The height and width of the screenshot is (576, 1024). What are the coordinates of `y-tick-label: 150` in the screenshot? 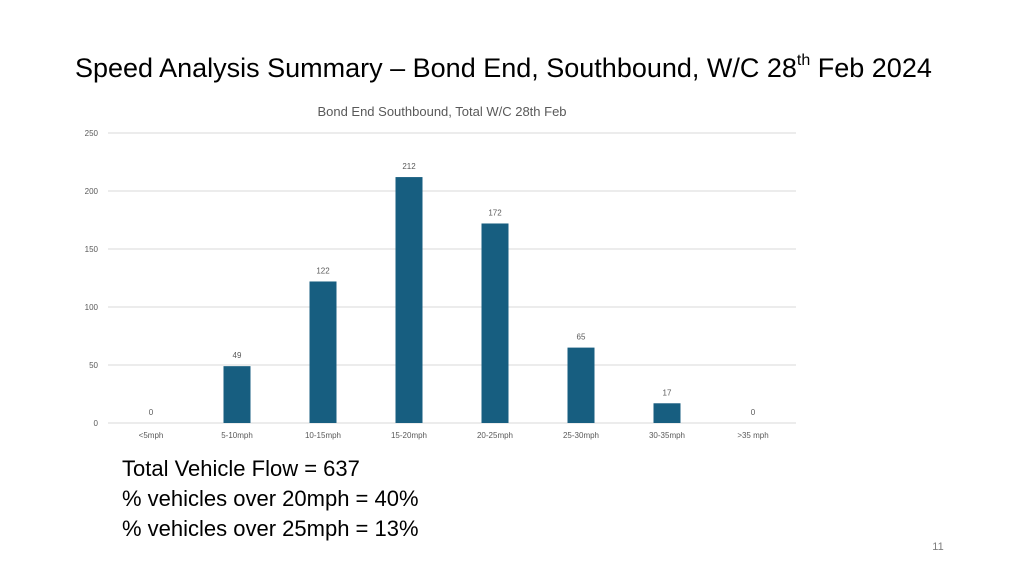 It's located at (92, 249).